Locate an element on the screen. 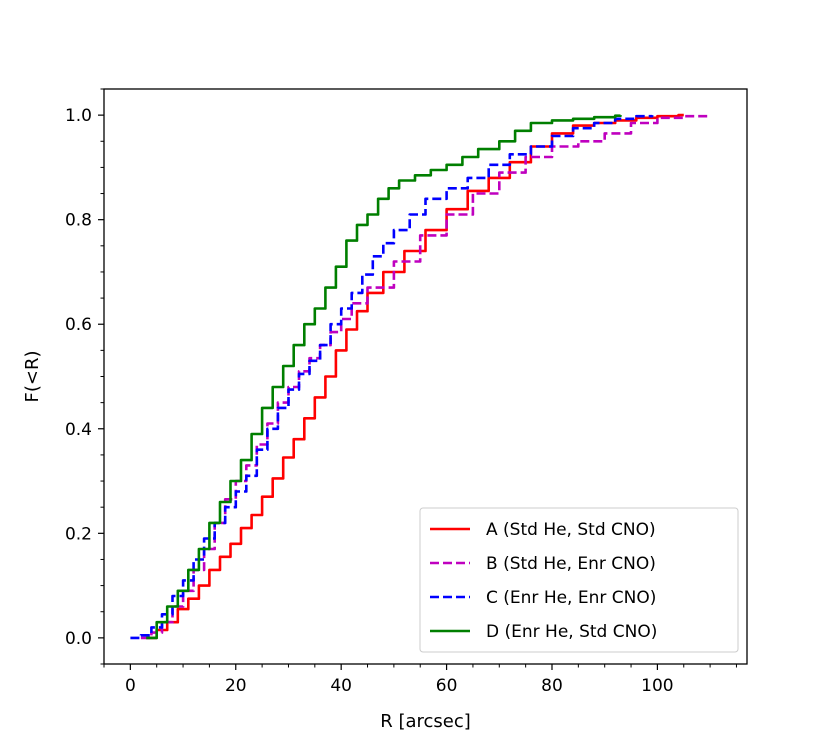  y-tick-label: 1.0 is located at coordinates (78, 116).